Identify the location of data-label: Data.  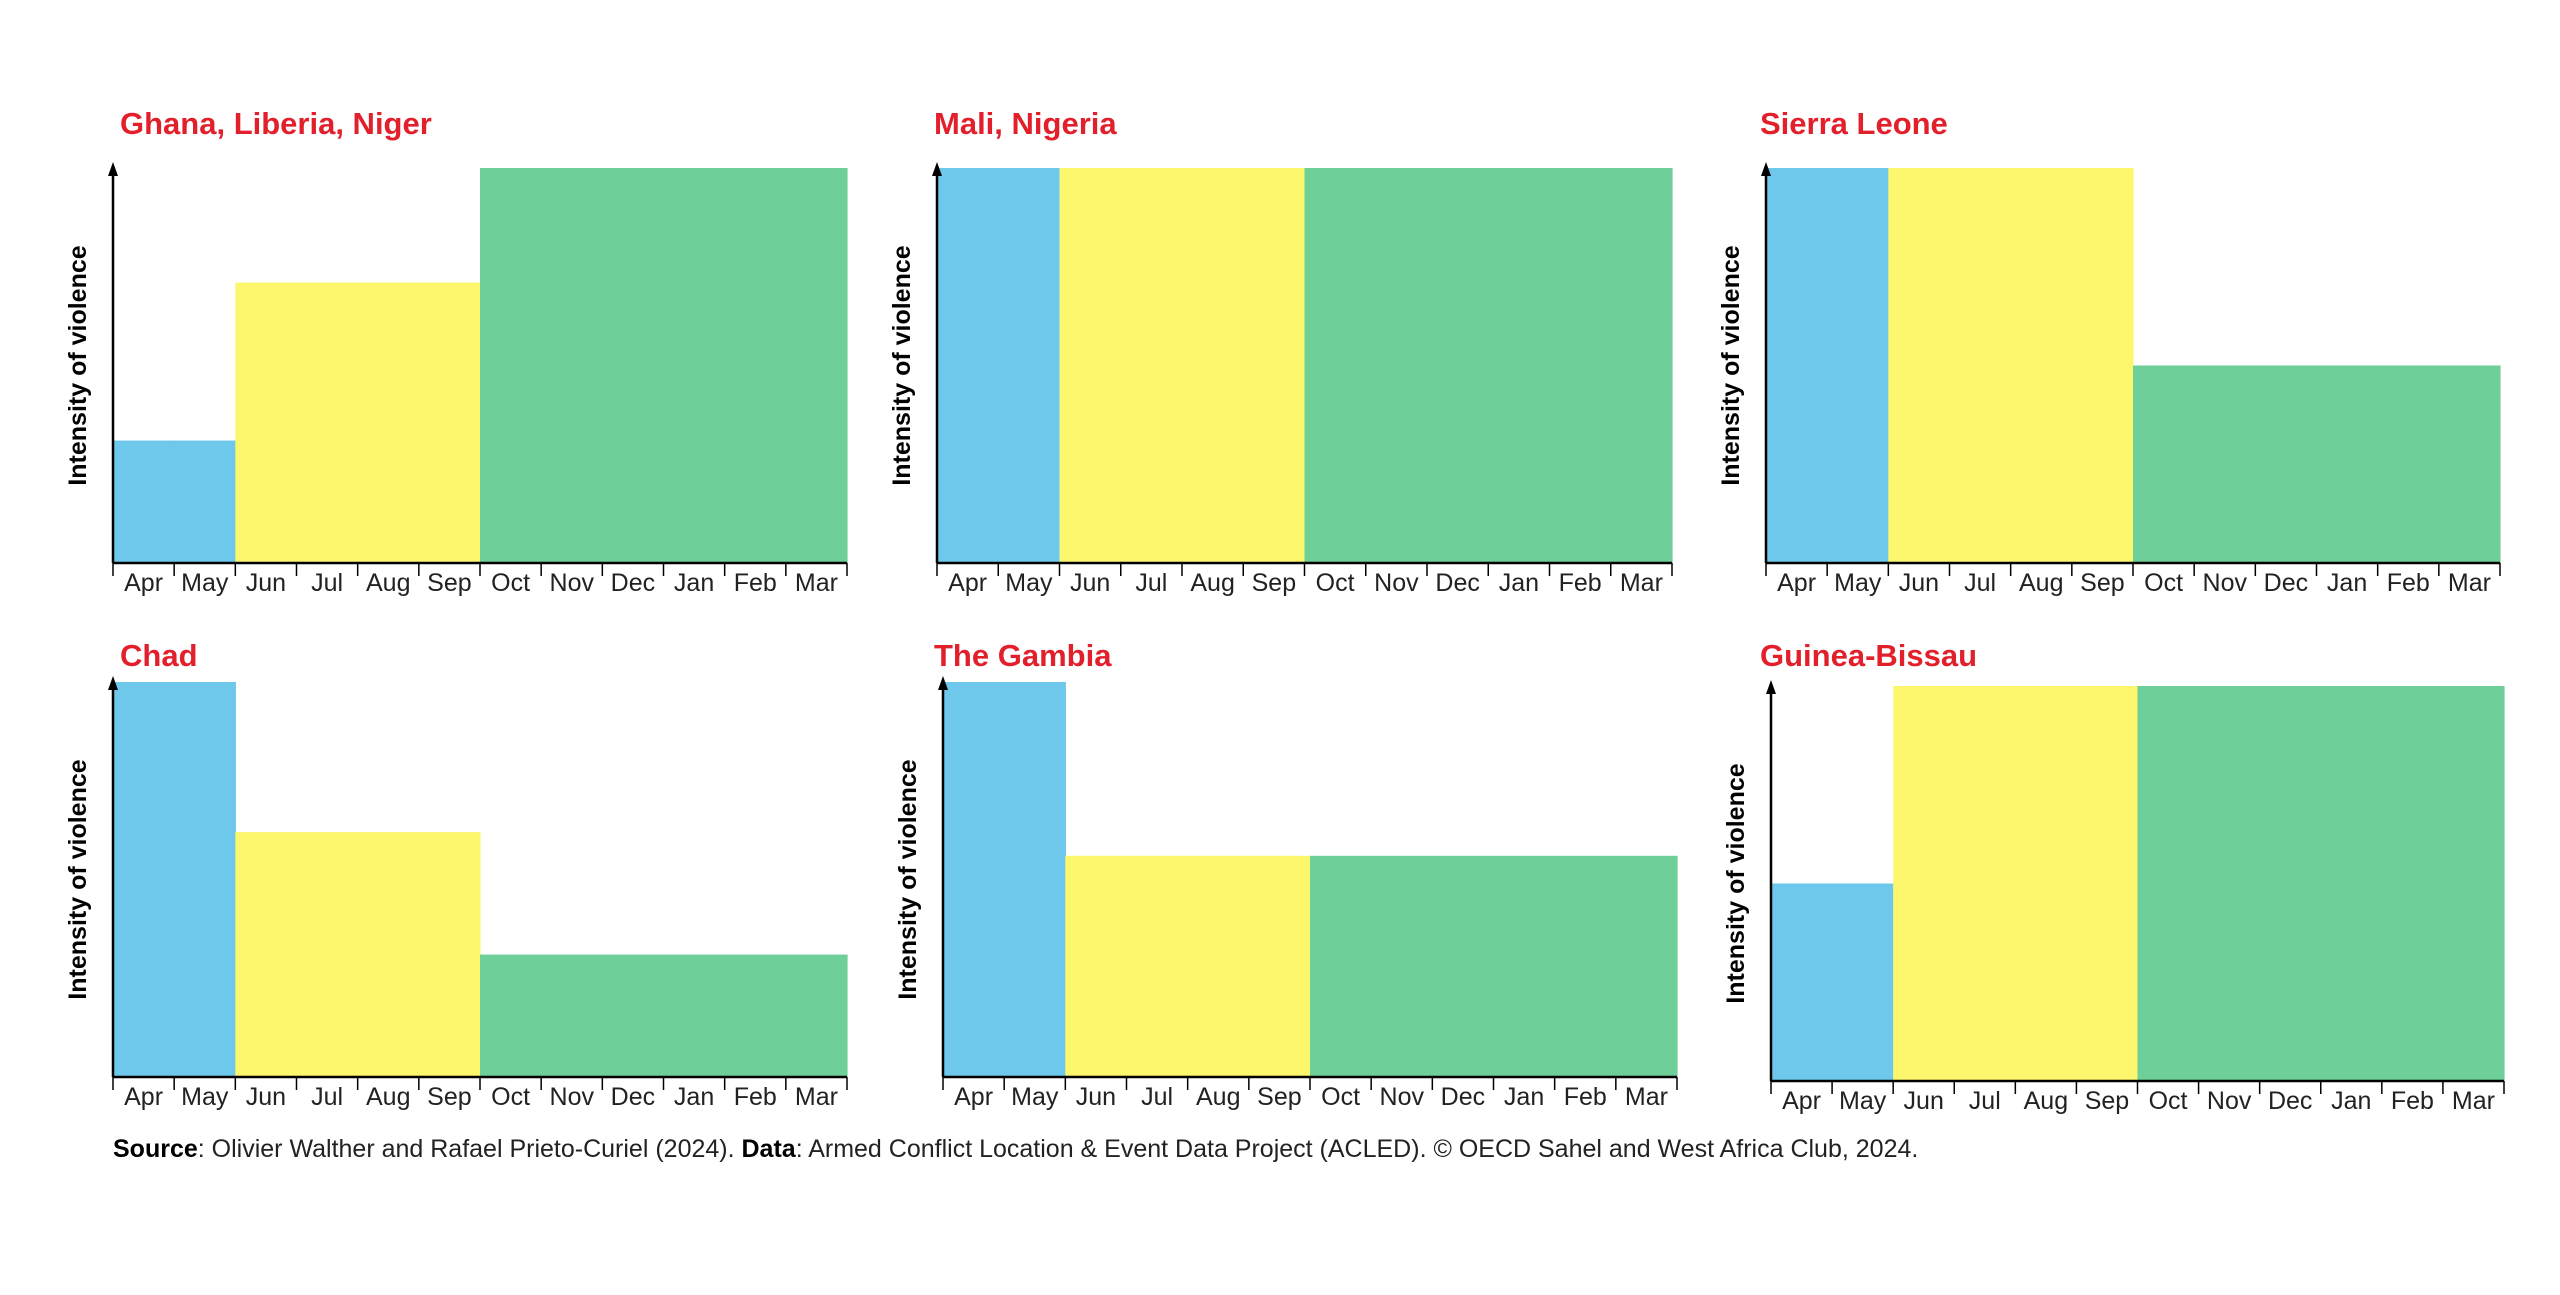
(768, 1149).